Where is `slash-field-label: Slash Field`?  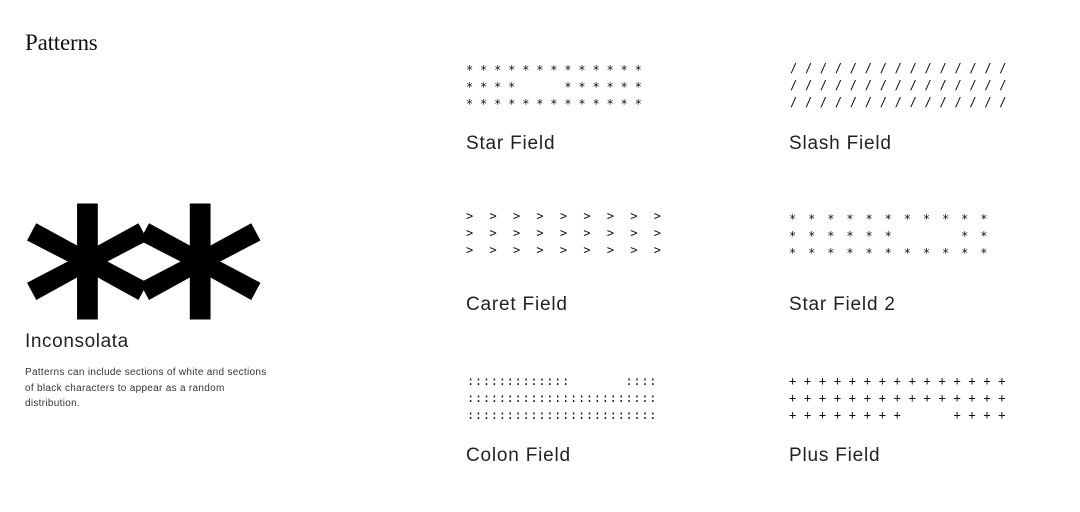
slash-field-label: Slash Field is located at coordinates (840, 143).